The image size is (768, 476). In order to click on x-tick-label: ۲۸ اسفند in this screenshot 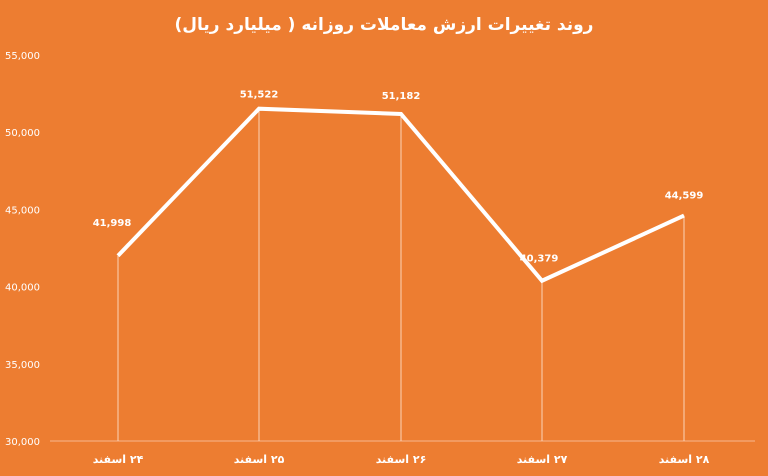, I will do `click(684, 459)`.